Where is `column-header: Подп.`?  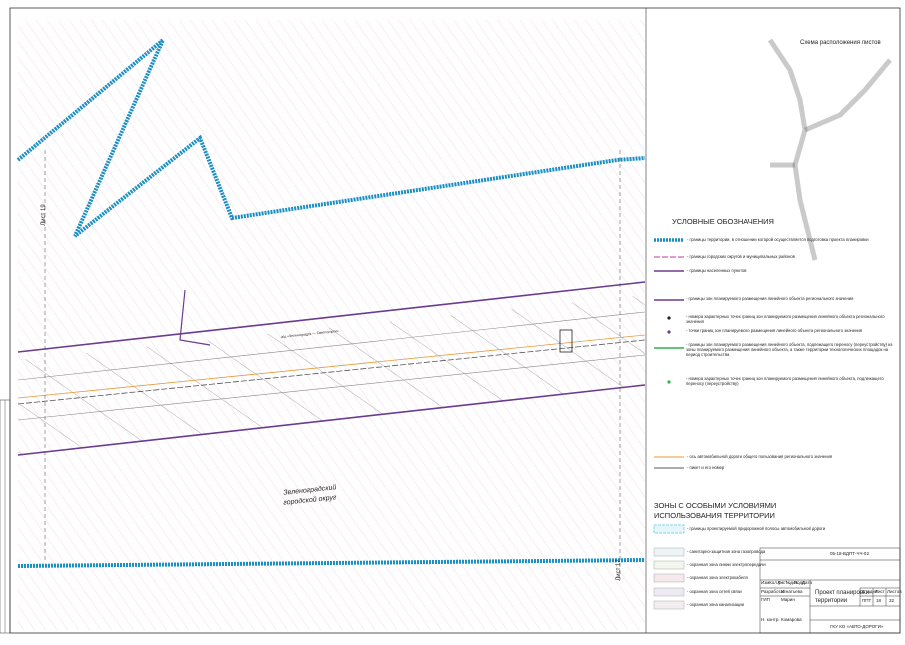 column-header: Подп. is located at coordinates (800, 582).